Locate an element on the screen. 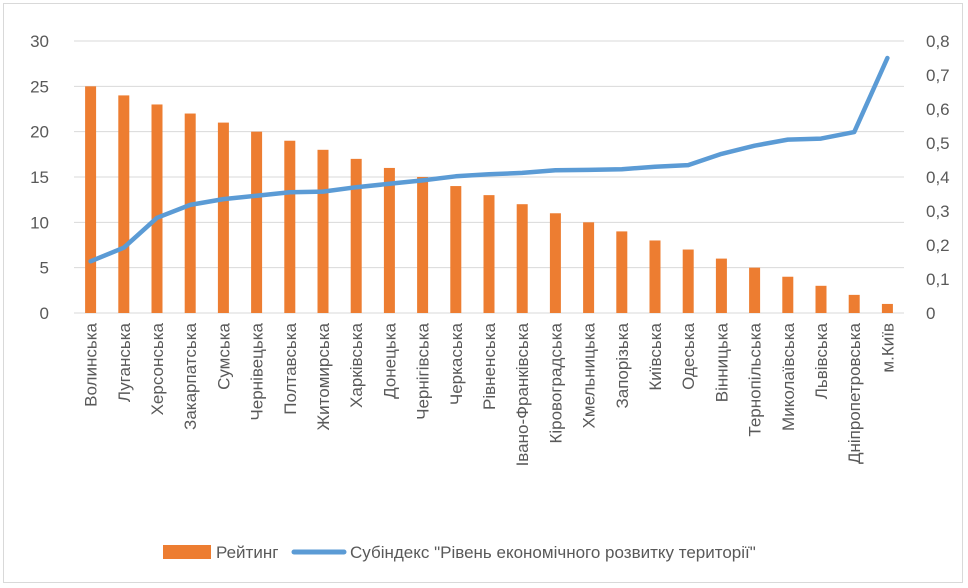 This screenshot has width=968, height=588. left-axis-ticks: 0 5 10 15 20 25 30 is located at coordinates (39, 177).